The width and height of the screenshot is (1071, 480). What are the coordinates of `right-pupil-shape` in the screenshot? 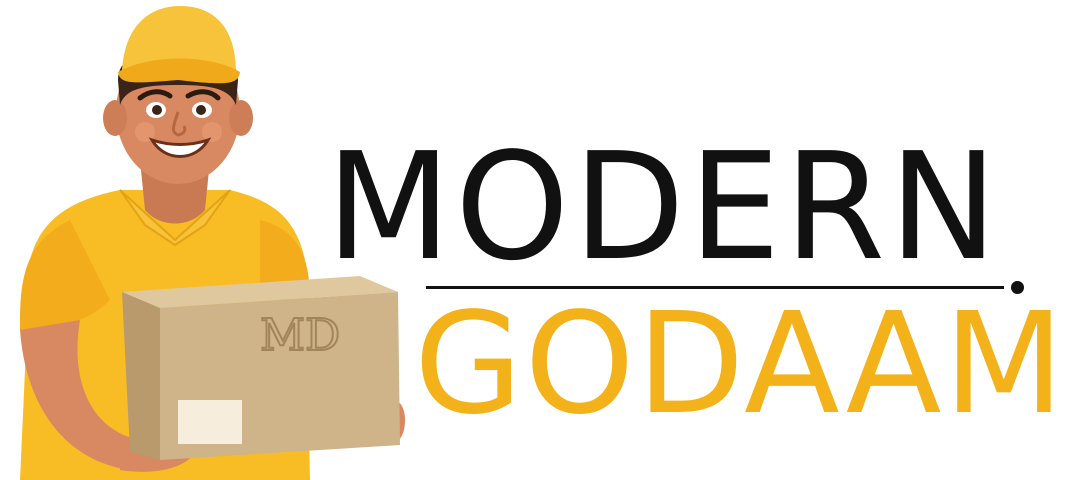 It's located at (201, 110).